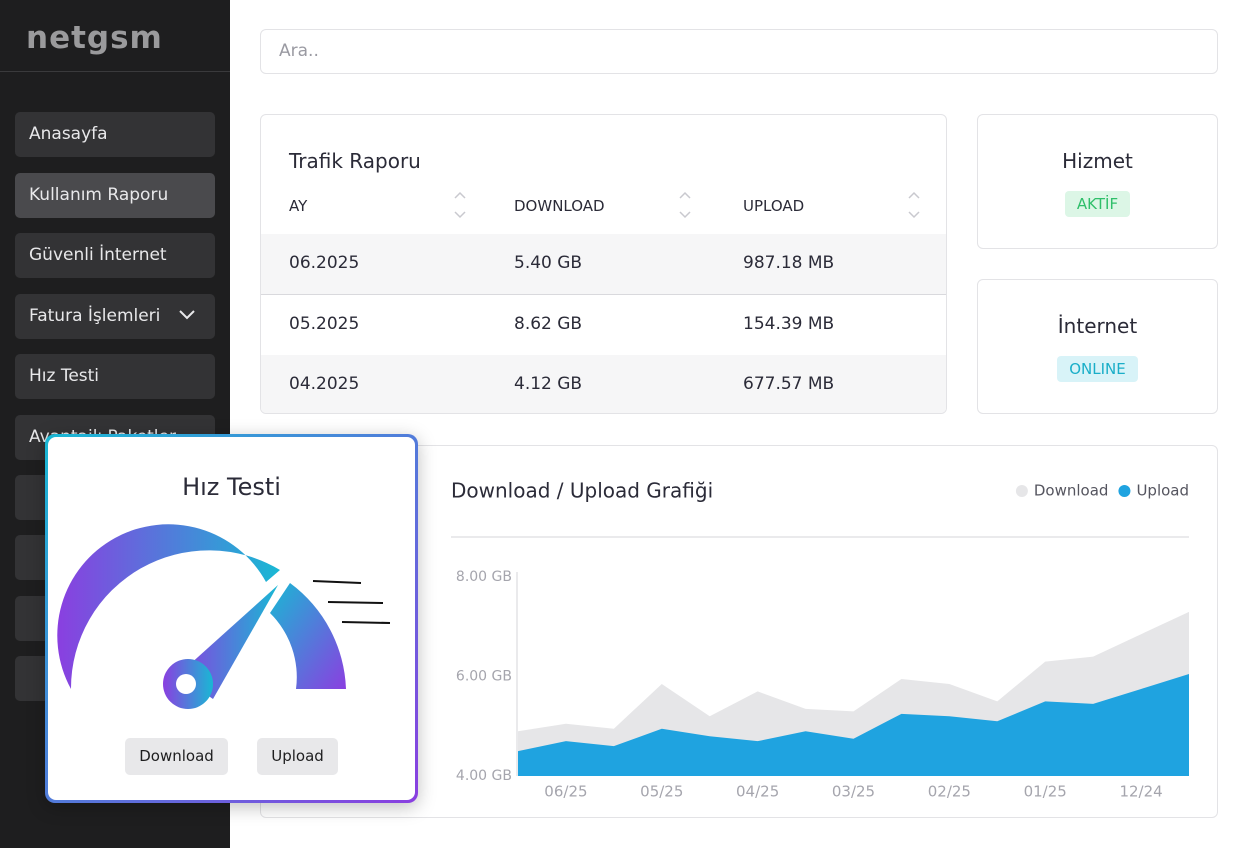  I want to click on menu-item: Anasayfa, so click(115, 134).